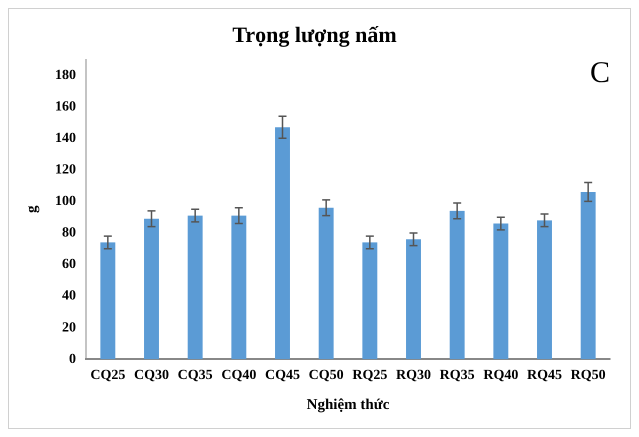 The width and height of the screenshot is (639, 437). Describe the element at coordinates (282, 376) in the screenshot. I see `x-tick-label: CQ45` at that location.